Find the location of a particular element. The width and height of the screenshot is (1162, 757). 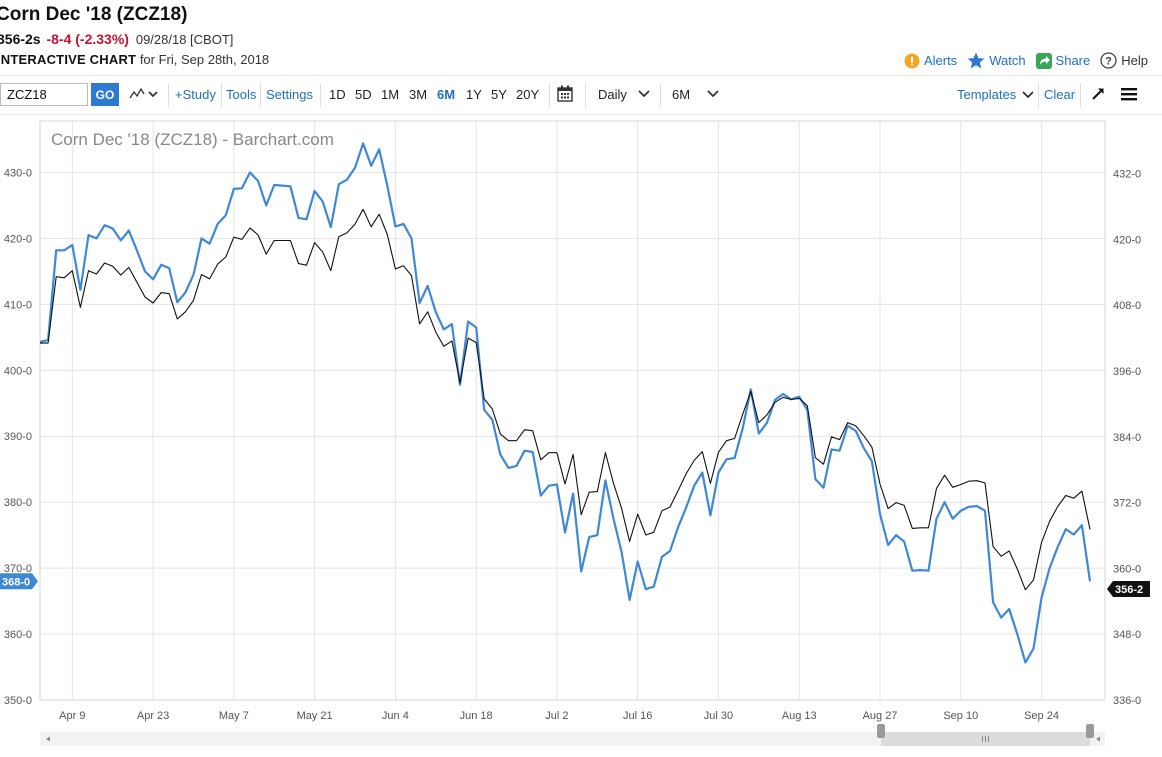

x-axis-tick-label: May 7 is located at coordinates (234, 716).